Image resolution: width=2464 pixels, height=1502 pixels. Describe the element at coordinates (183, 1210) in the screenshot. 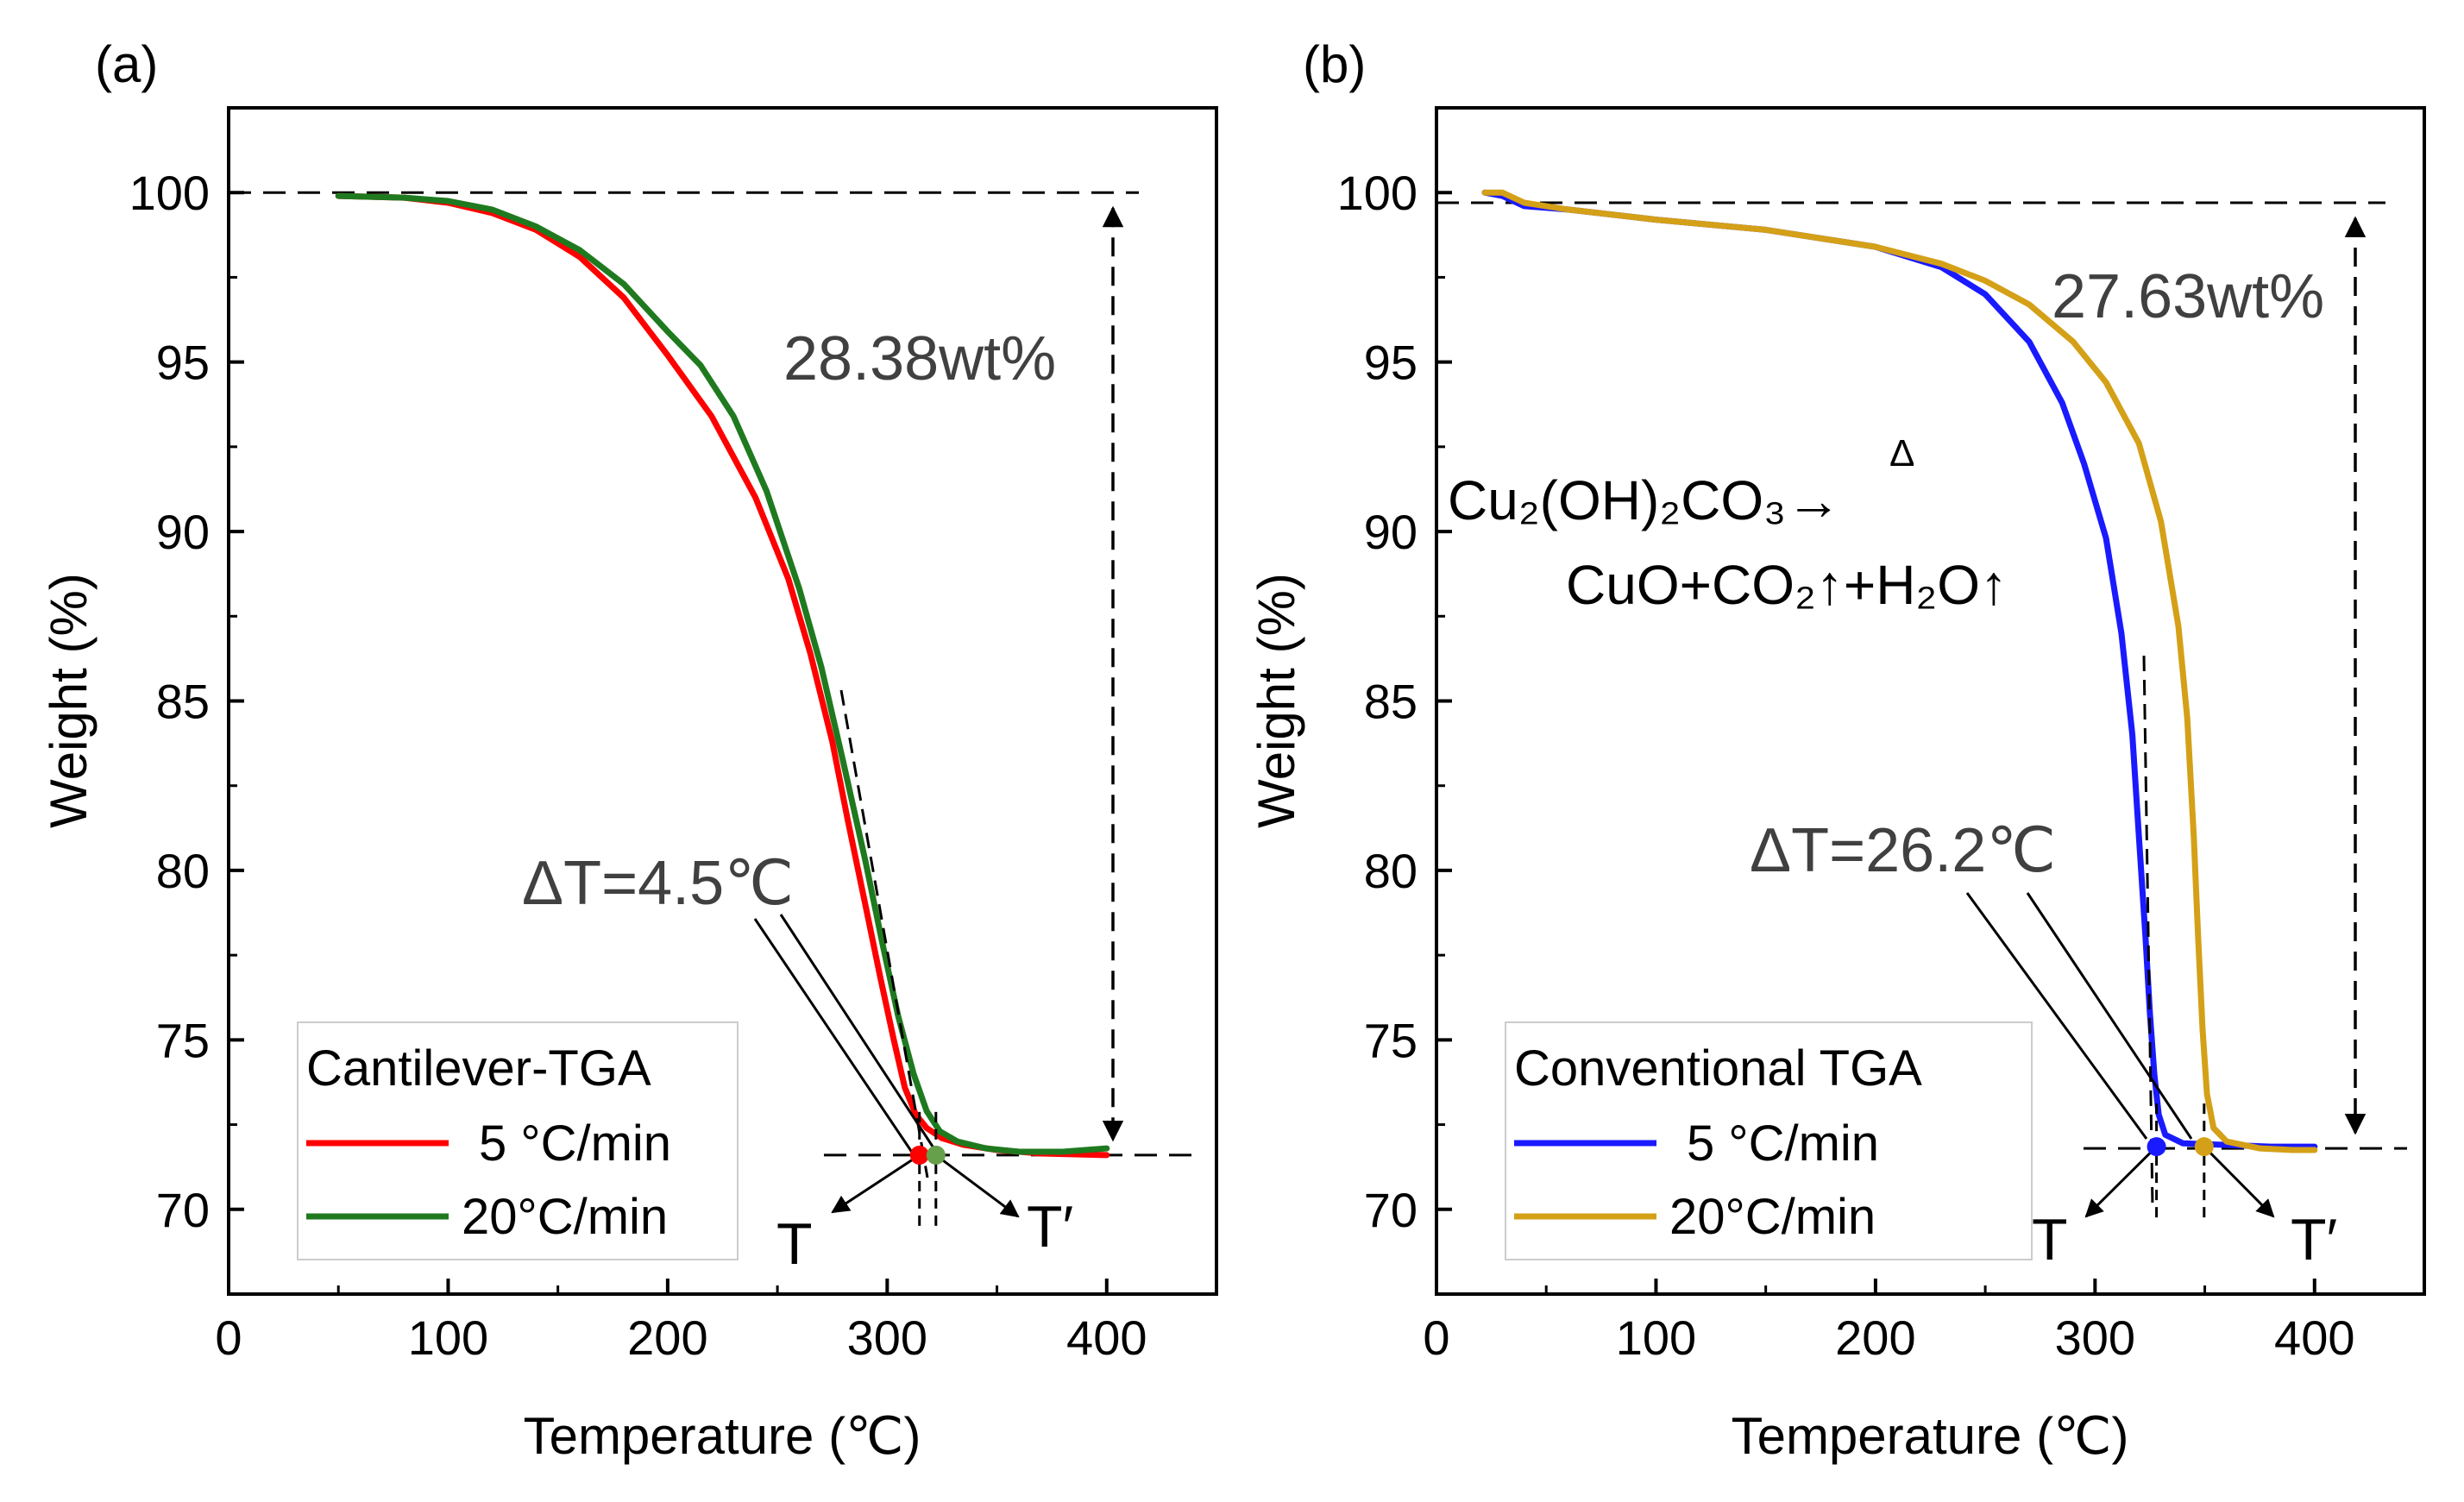

I see `panel-a-y-tick-label: 70` at that location.